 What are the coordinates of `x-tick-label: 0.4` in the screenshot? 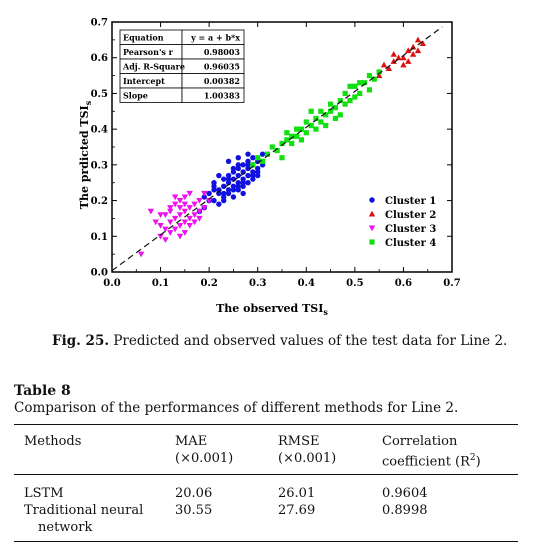 It's located at (306, 283).